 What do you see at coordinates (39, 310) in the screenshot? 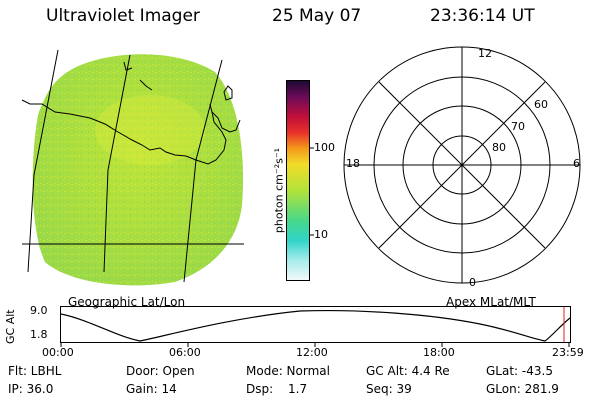
I see `orbit-y-top: 9.0` at bounding box center [39, 310].